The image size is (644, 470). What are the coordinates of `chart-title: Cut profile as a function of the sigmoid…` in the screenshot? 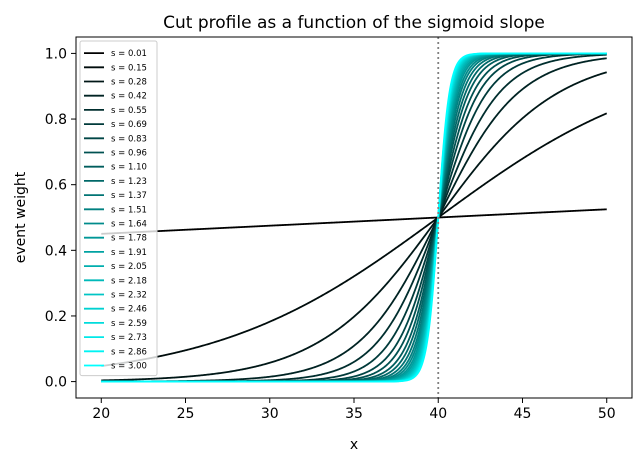 It's located at (354, 23).